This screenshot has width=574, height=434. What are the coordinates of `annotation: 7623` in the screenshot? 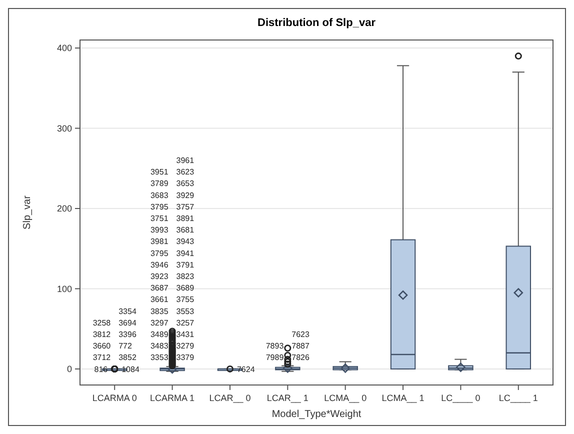 It's located at (301, 334).